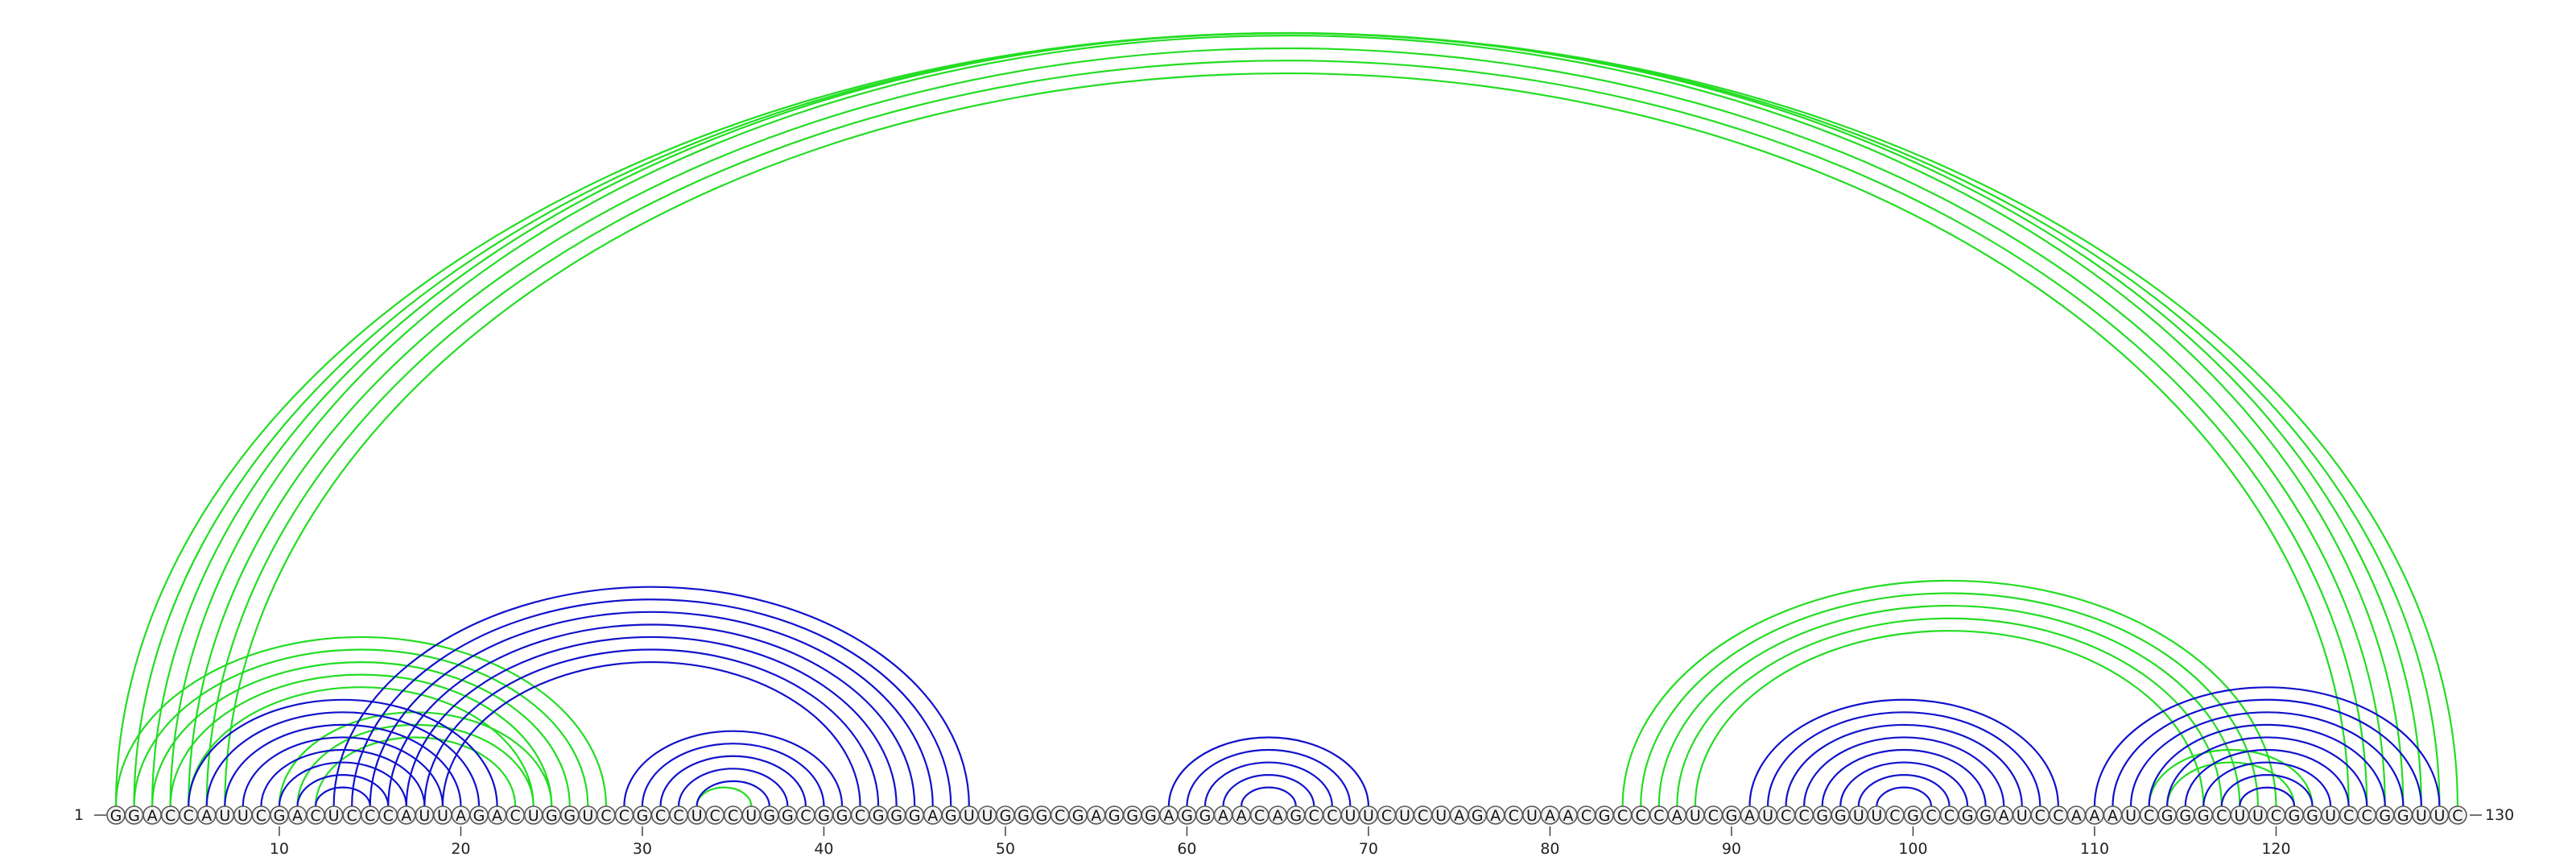 The image size is (2576, 857). What do you see at coordinates (570, 816) in the screenshot?
I see `nucleotide-letter-26: G` at bounding box center [570, 816].